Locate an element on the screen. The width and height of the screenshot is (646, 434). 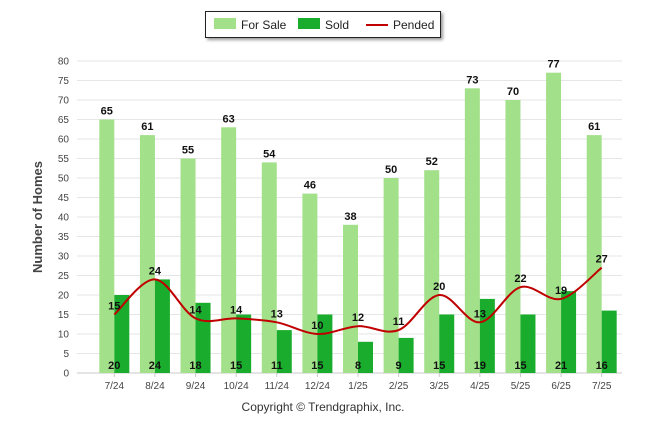
data-label-pended: 20 is located at coordinates (439, 287).